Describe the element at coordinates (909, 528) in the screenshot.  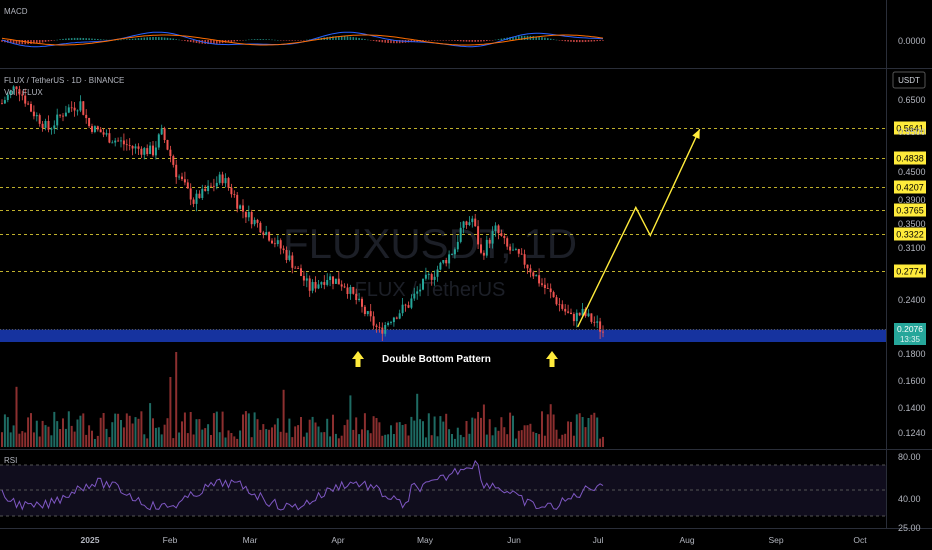
I see `rsi-axis-25: 25.00` at that location.